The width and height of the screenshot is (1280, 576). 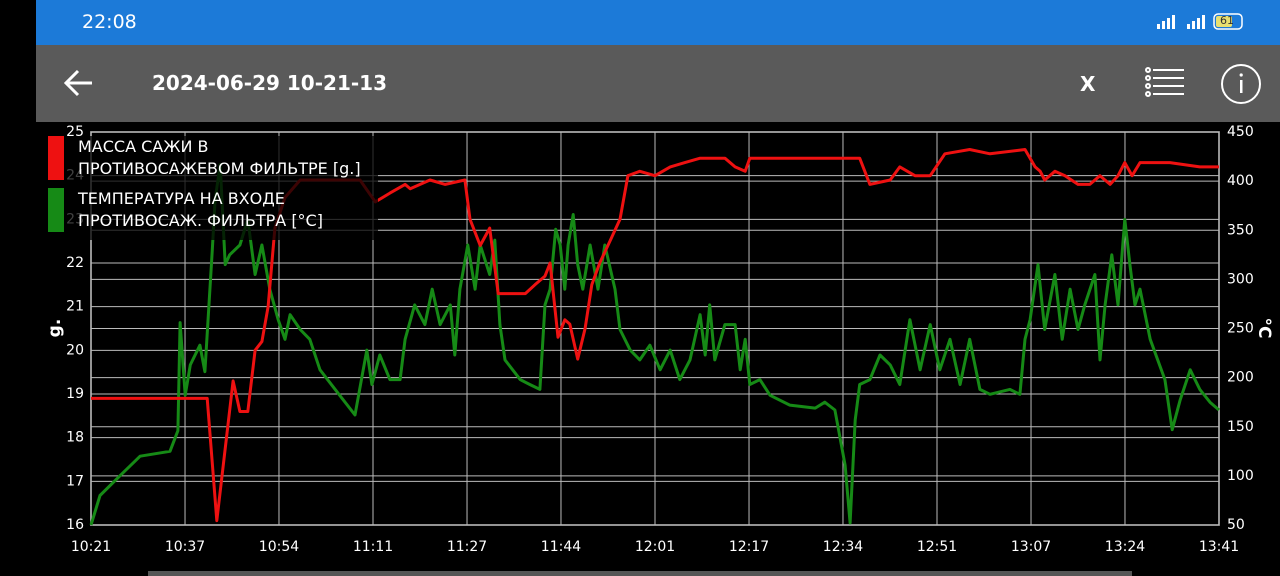 What do you see at coordinates (1240, 329) in the screenshot?
I see `y2-tick-label: 250` at bounding box center [1240, 329].